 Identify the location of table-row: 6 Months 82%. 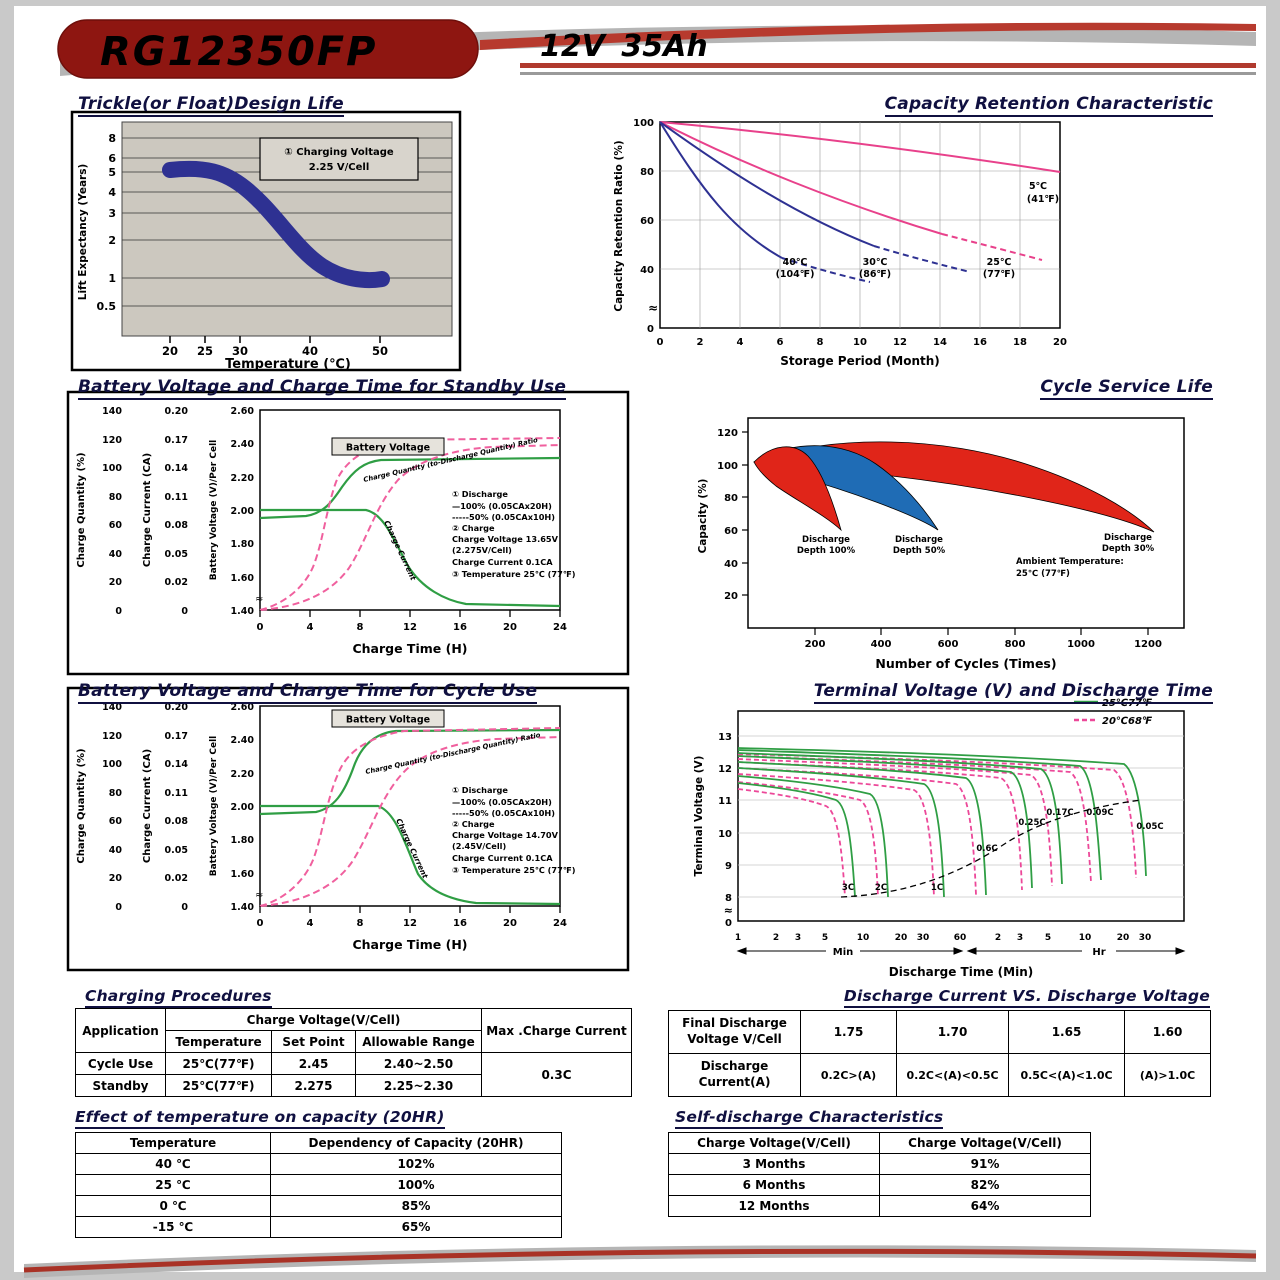
(879, 1185).